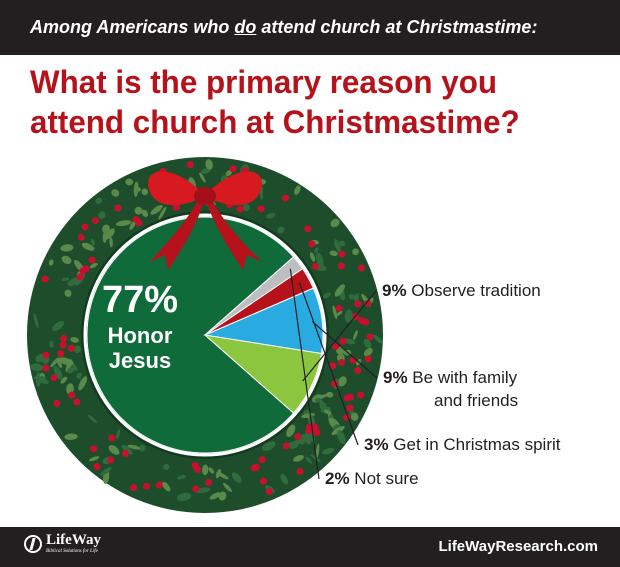 This screenshot has width=620, height=567. I want to click on slice-label-category: Be with family, so click(464, 377).